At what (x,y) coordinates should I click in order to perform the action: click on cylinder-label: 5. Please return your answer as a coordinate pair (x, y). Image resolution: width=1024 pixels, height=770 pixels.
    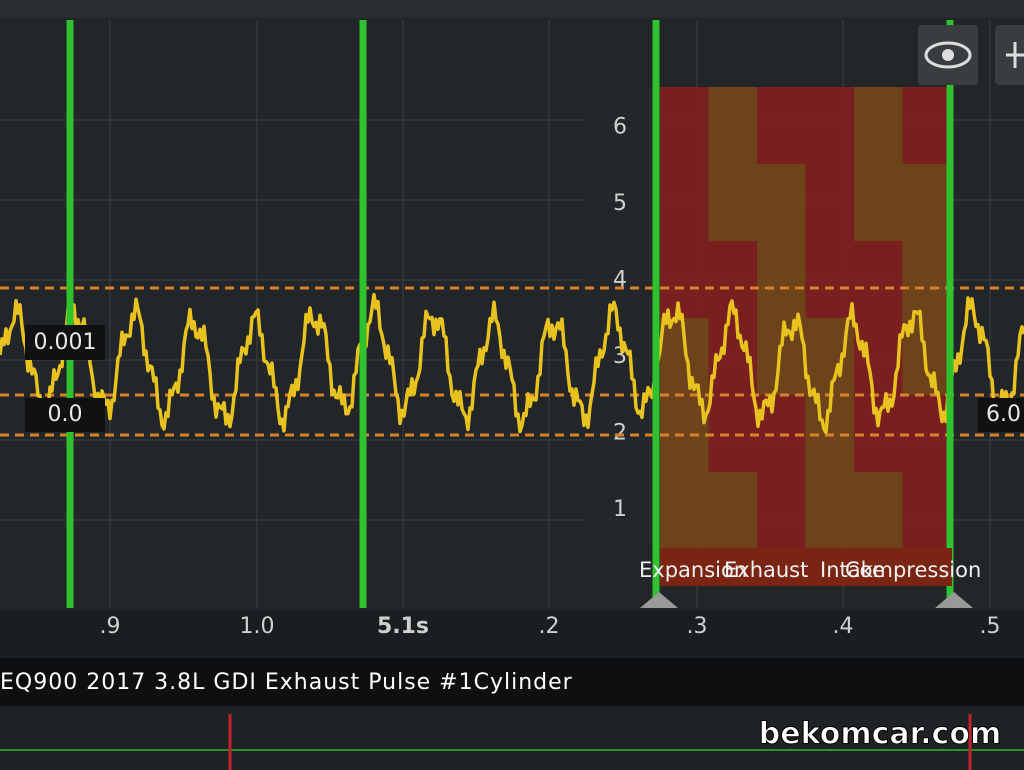
    Looking at the image, I should click on (620, 203).